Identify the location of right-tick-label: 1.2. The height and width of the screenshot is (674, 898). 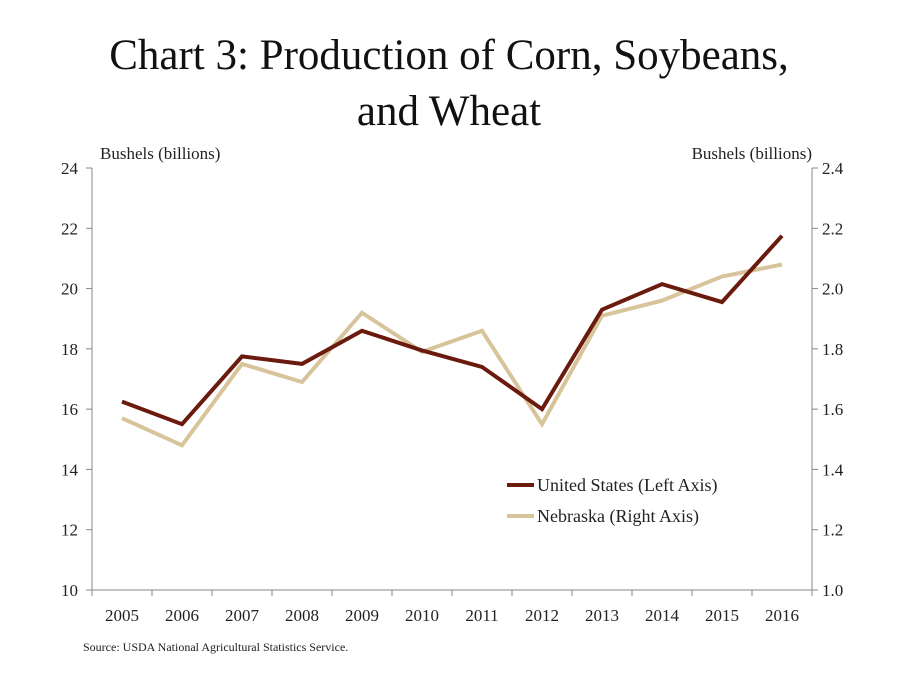
(832, 530).